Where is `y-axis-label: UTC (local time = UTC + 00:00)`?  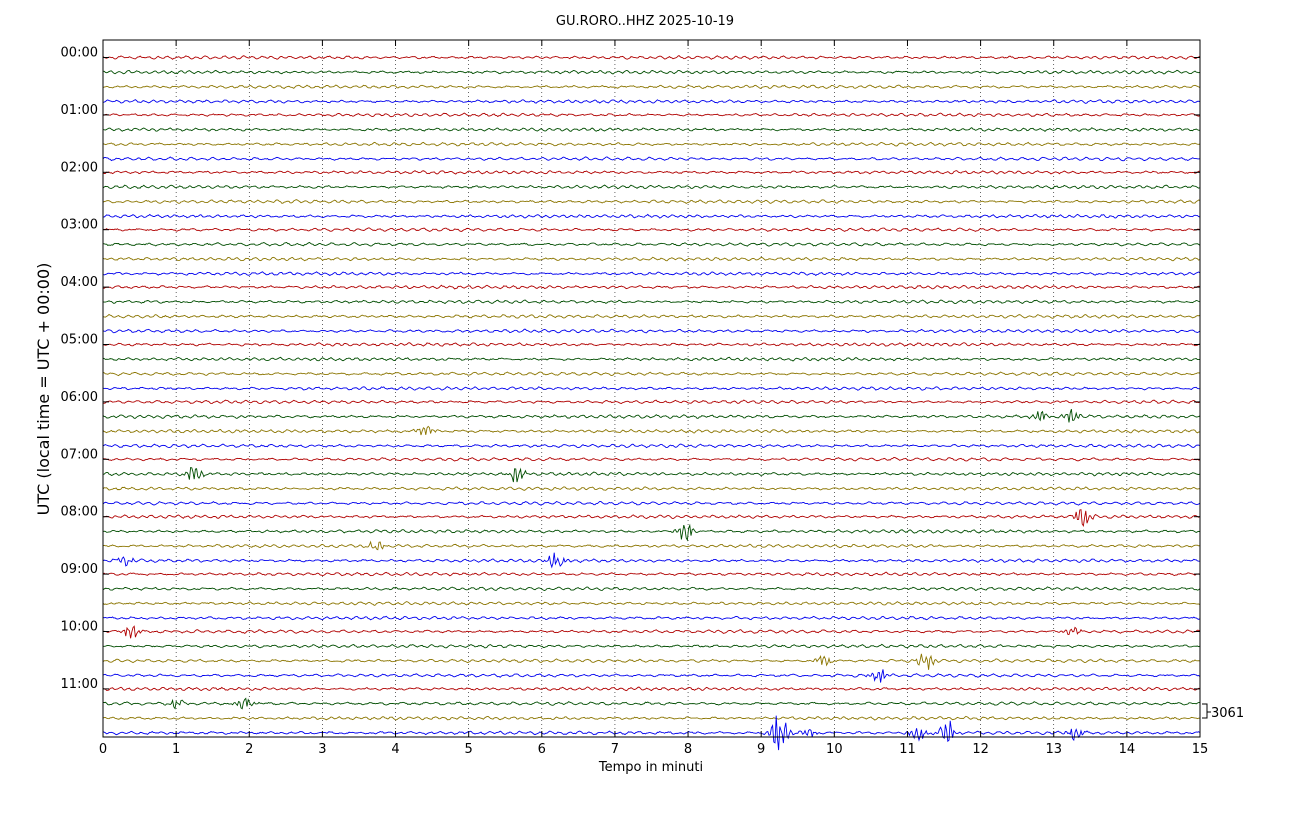
y-axis-label: UTC (local time = UTC + 00:00) is located at coordinates (43, 389).